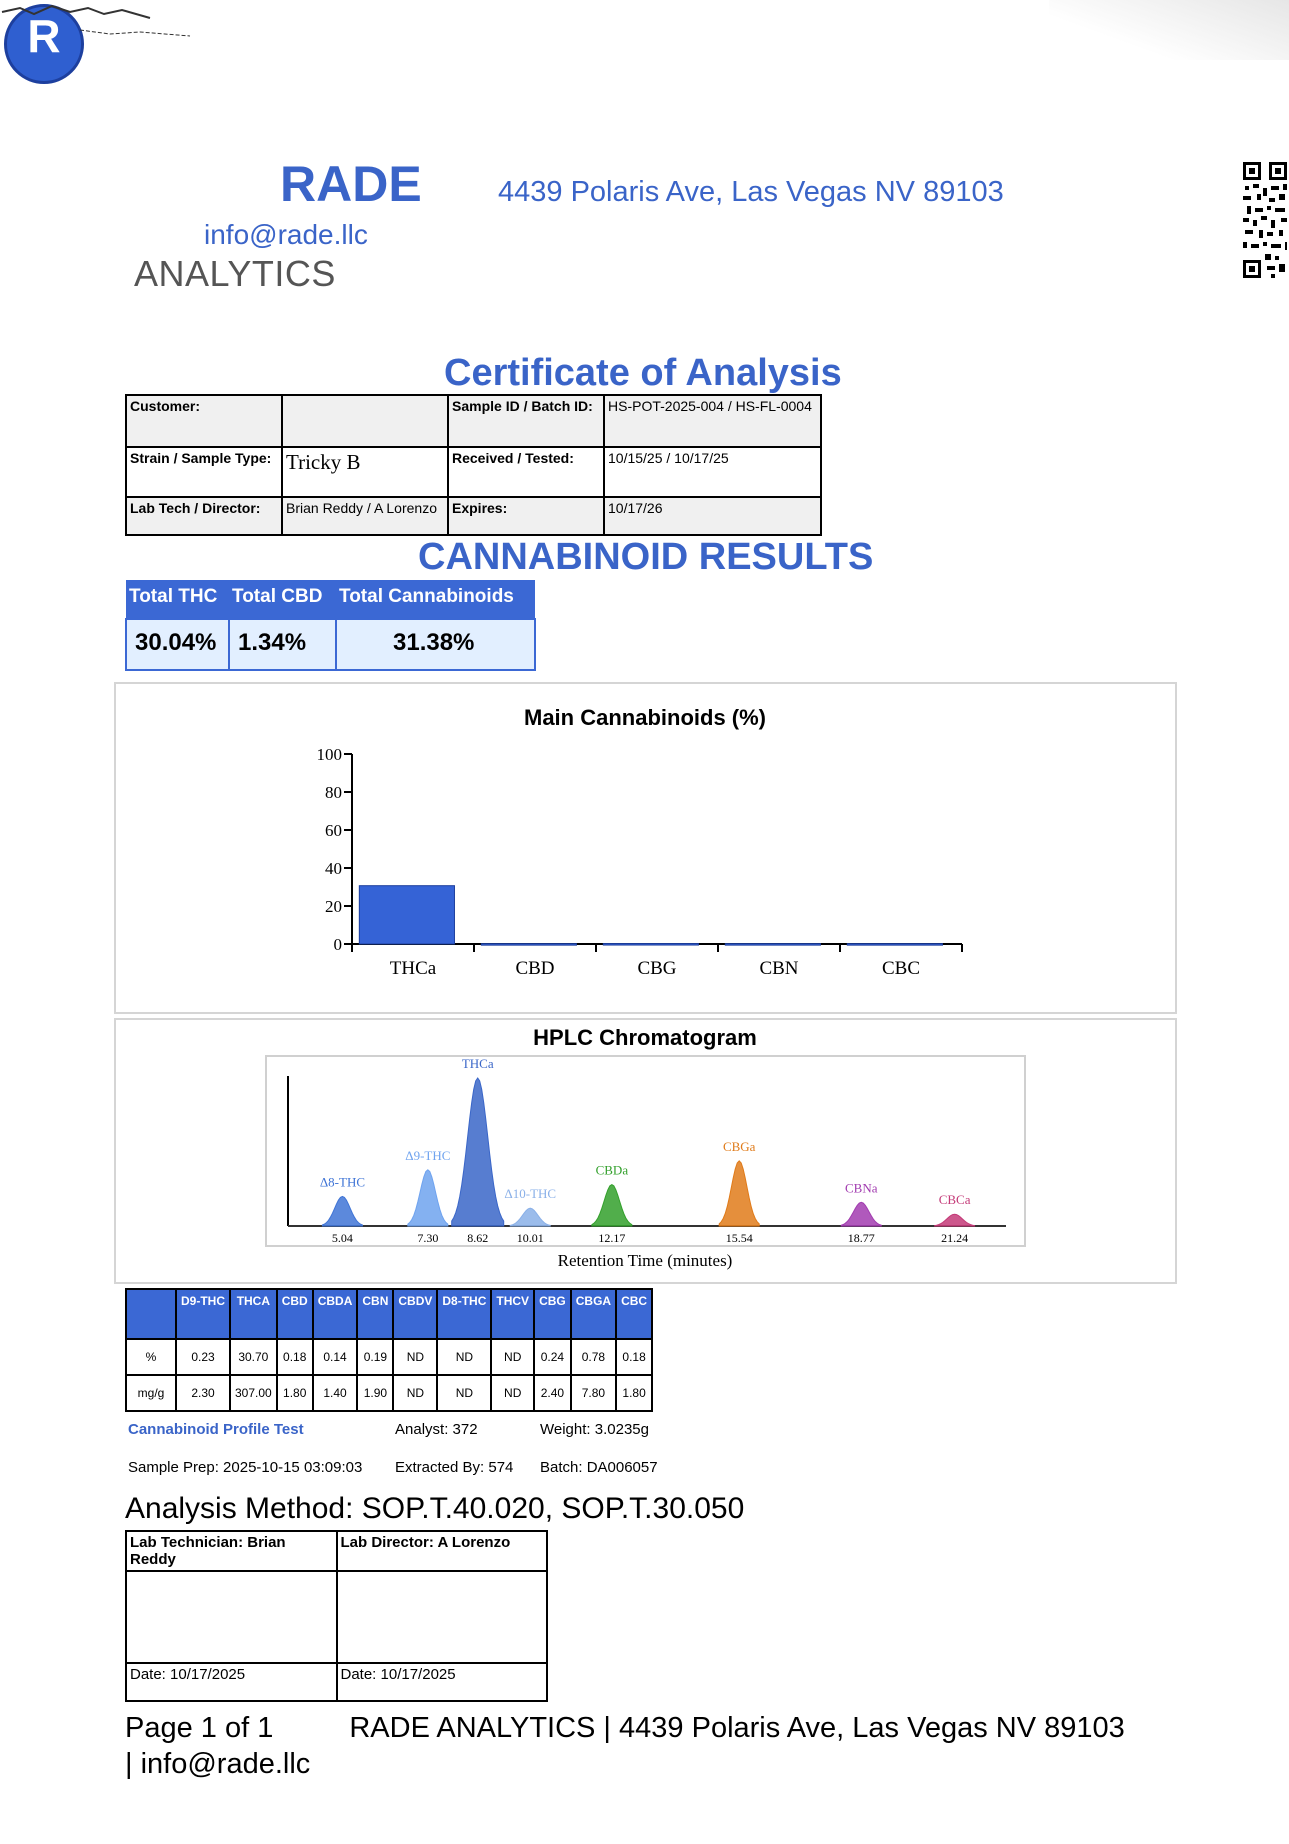 The image size is (1289, 1844). Describe the element at coordinates (151, 1357) in the screenshot. I see `profile-row-label: %` at that location.